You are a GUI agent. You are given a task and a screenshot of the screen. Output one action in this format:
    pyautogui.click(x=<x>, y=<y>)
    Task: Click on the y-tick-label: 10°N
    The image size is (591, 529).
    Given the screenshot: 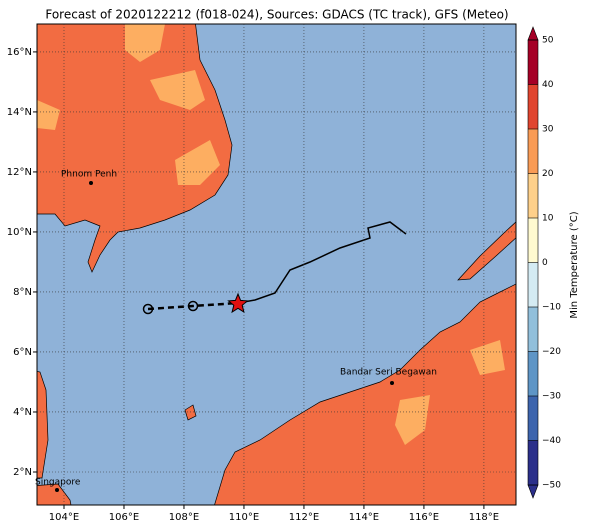 What is the action you would take?
    pyautogui.click(x=19, y=232)
    